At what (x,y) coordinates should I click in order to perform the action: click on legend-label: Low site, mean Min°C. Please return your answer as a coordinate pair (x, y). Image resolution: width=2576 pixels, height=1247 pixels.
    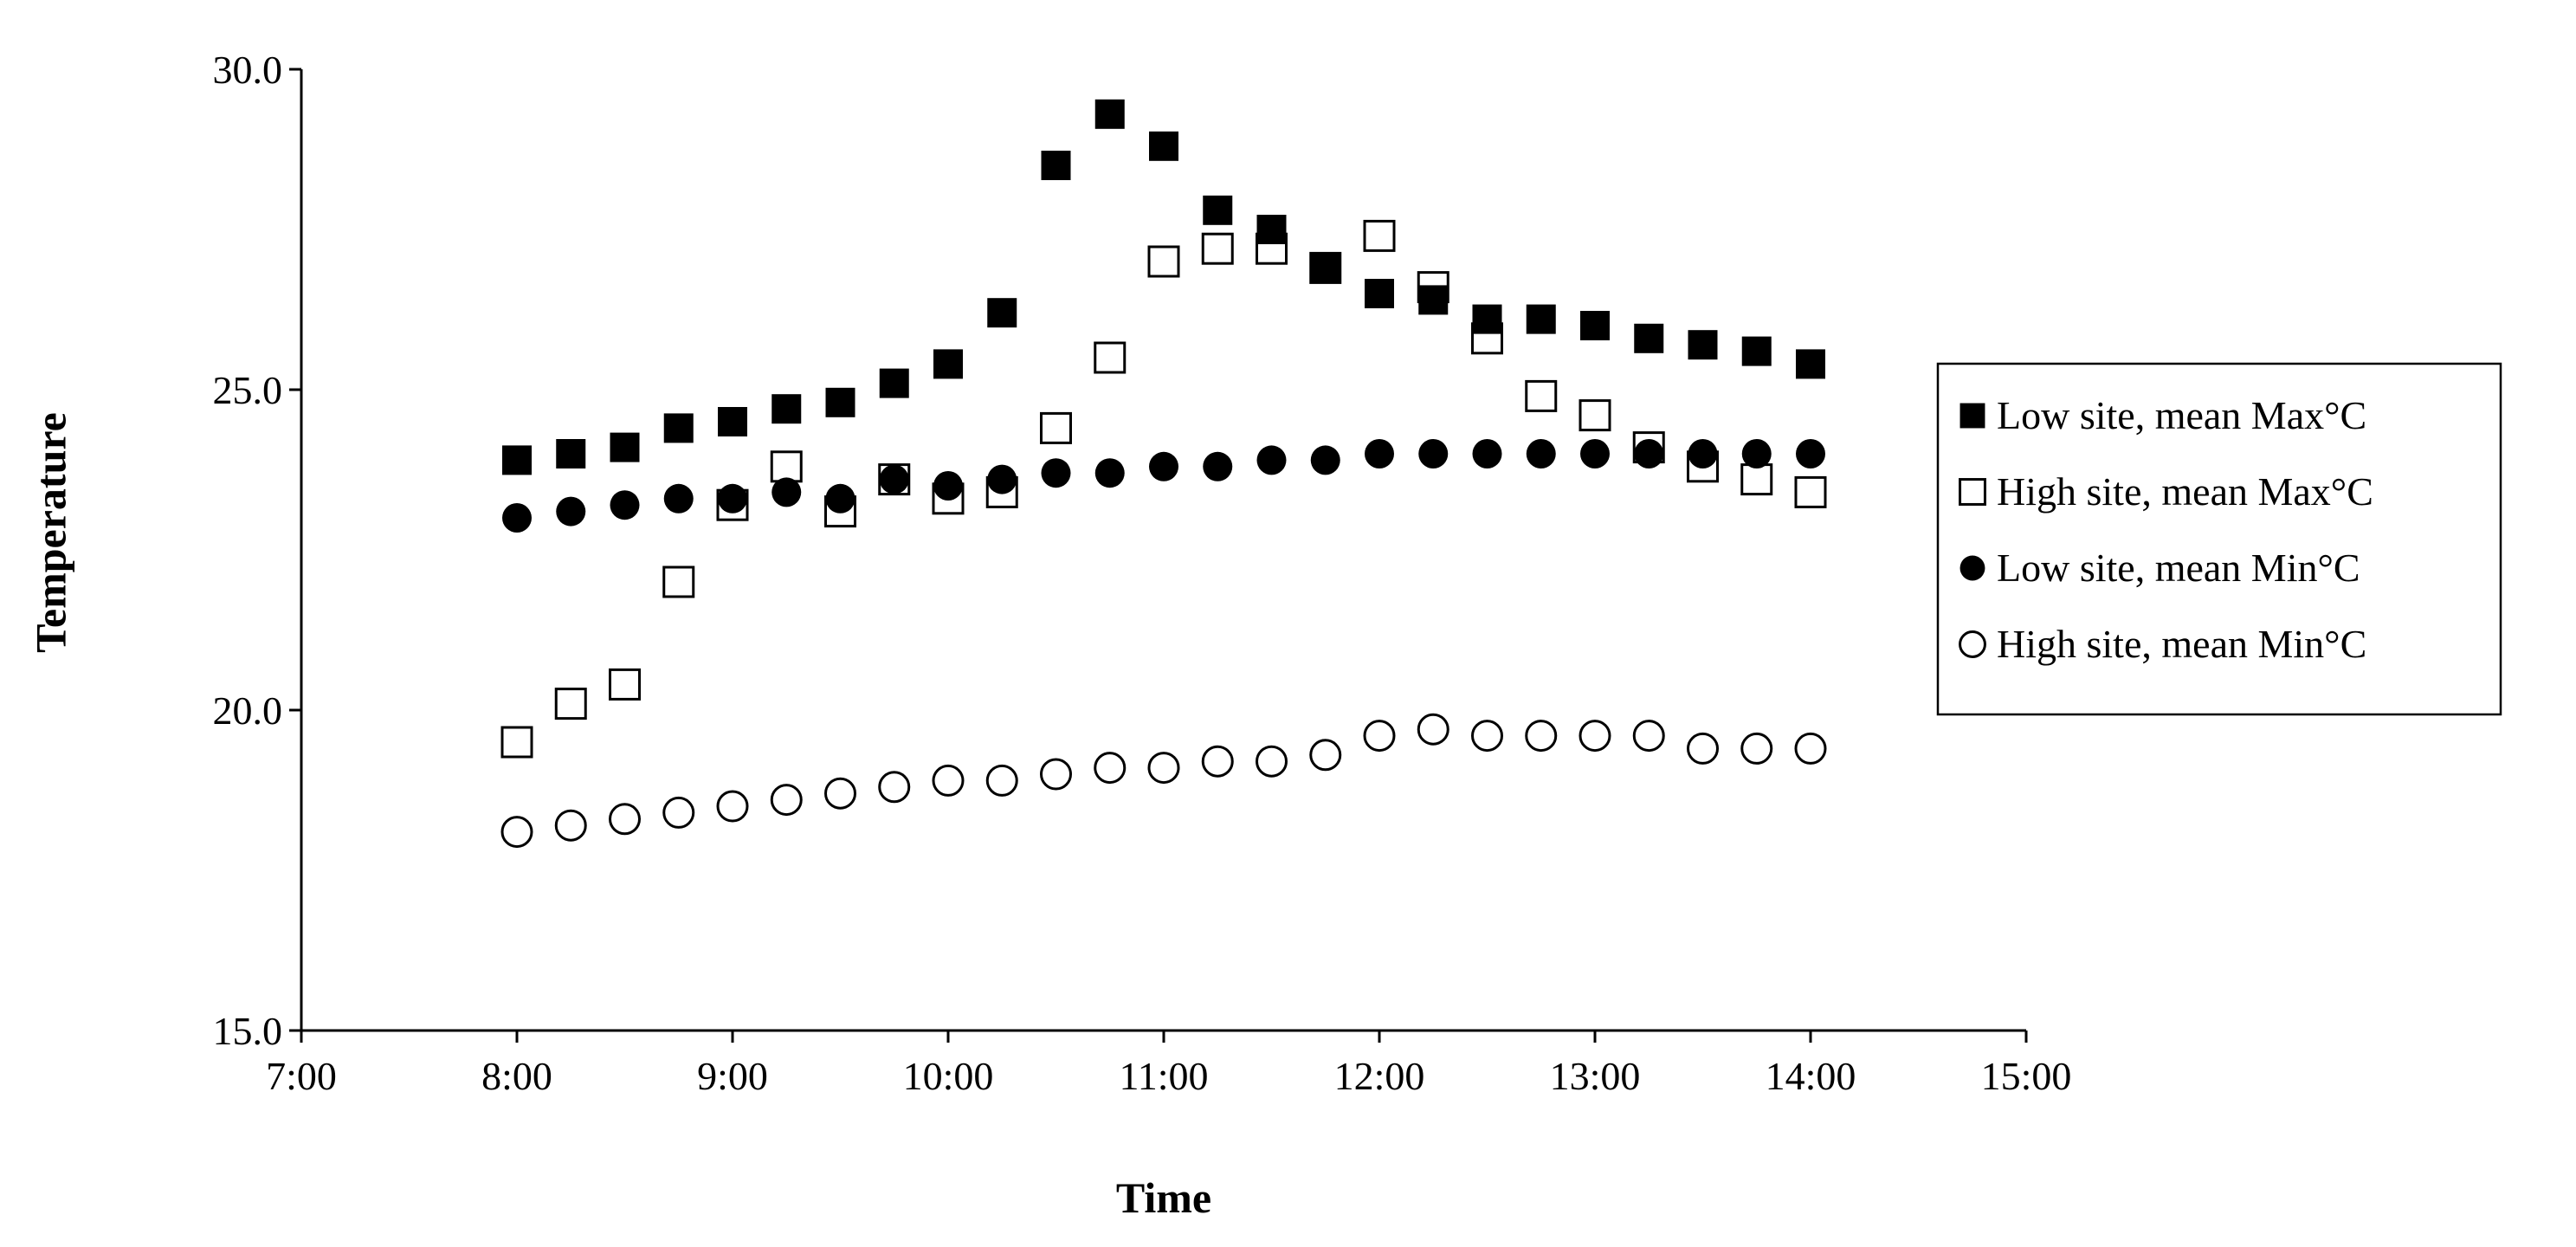
    Looking at the image, I should click on (2178, 568).